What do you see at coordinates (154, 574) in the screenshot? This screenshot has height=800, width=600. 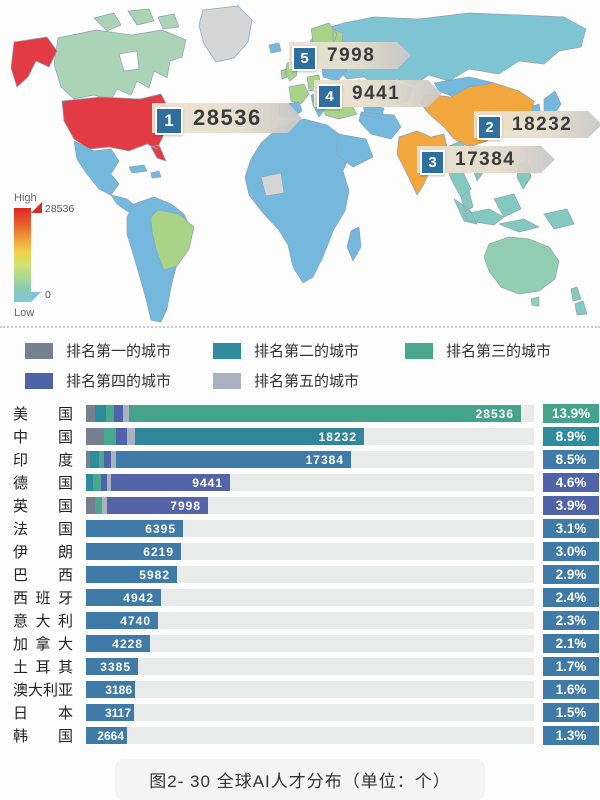 I see `bar-value-label: 5982` at bounding box center [154, 574].